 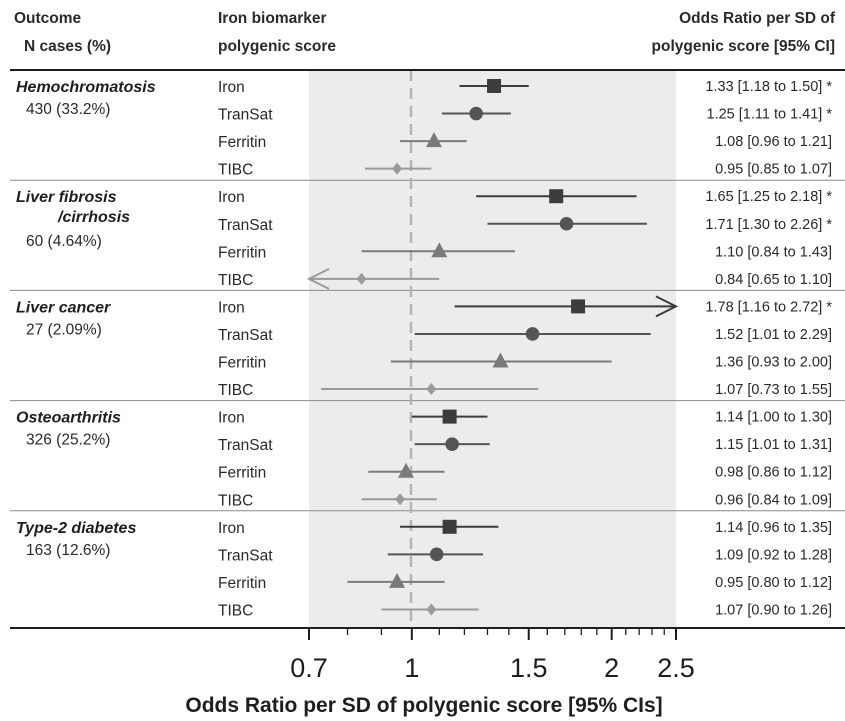 What do you see at coordinates (667, 306) in the screenshot?
I see `ci-arrow-right` at bounding box center [667, 306].